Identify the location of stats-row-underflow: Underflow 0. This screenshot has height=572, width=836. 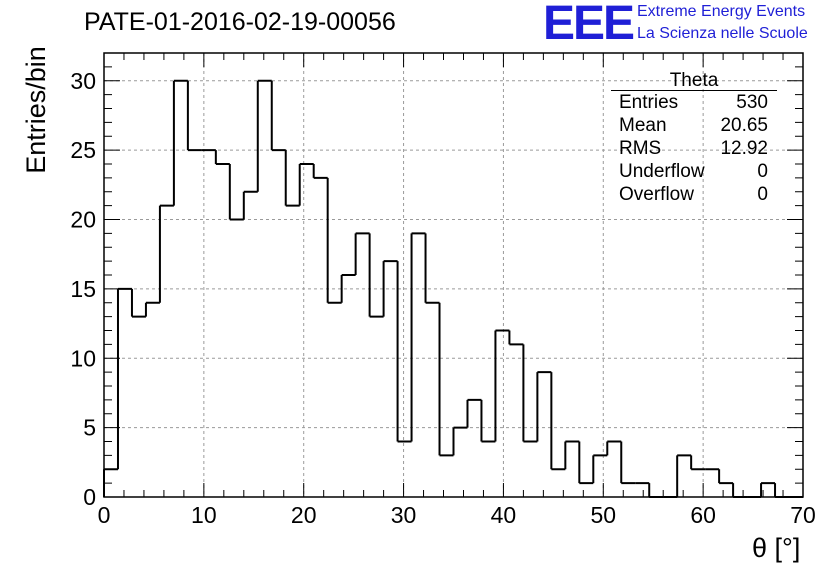
(694, 171).